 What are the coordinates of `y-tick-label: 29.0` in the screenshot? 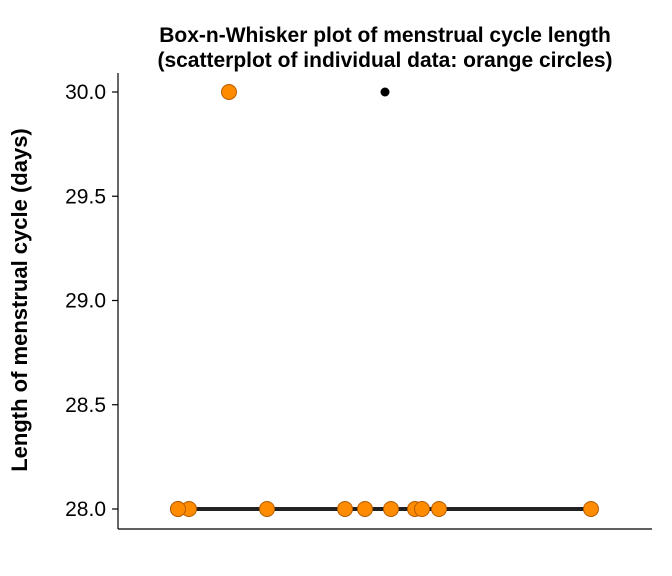 It's located at (85, 301).